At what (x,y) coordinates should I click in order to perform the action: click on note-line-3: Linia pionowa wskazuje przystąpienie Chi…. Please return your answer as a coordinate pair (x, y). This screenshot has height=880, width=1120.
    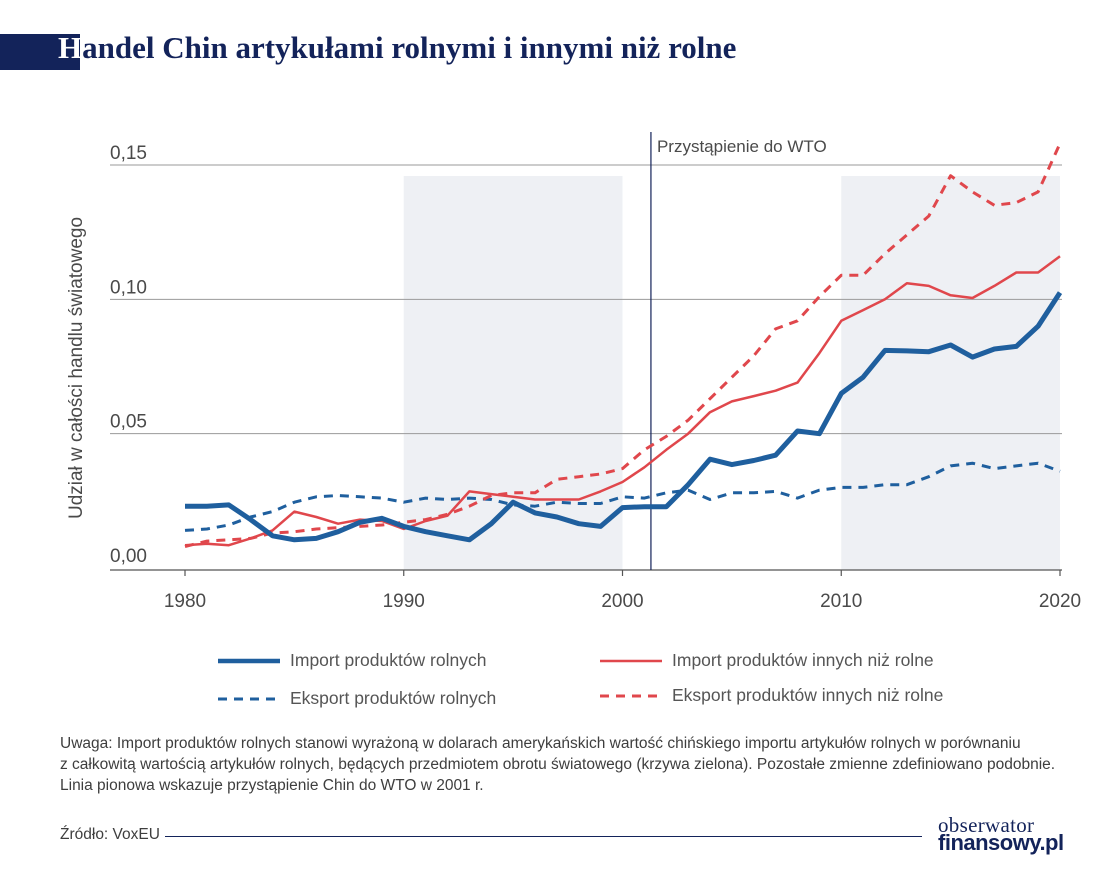
    Looking at the image, I should click on (272, 785).